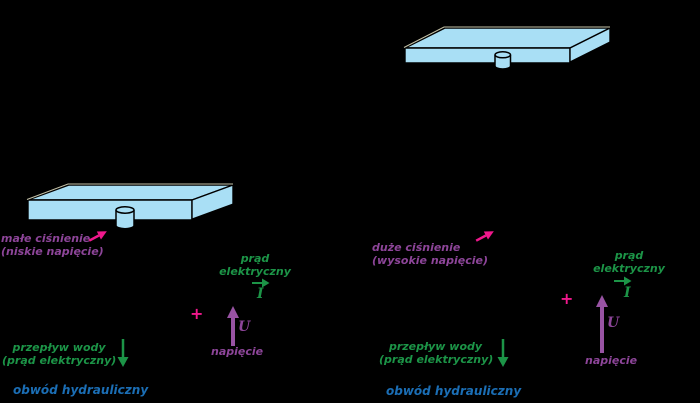  I want to click on right-plus-sign: +, so click(567, 298).